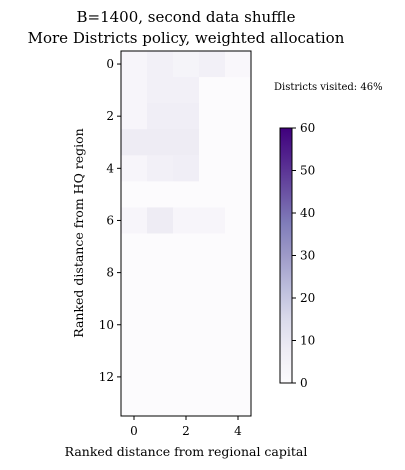  Describe the element at coordinates (238, 431) in the screenshot. I see `x-tick-label: 4` at that location.